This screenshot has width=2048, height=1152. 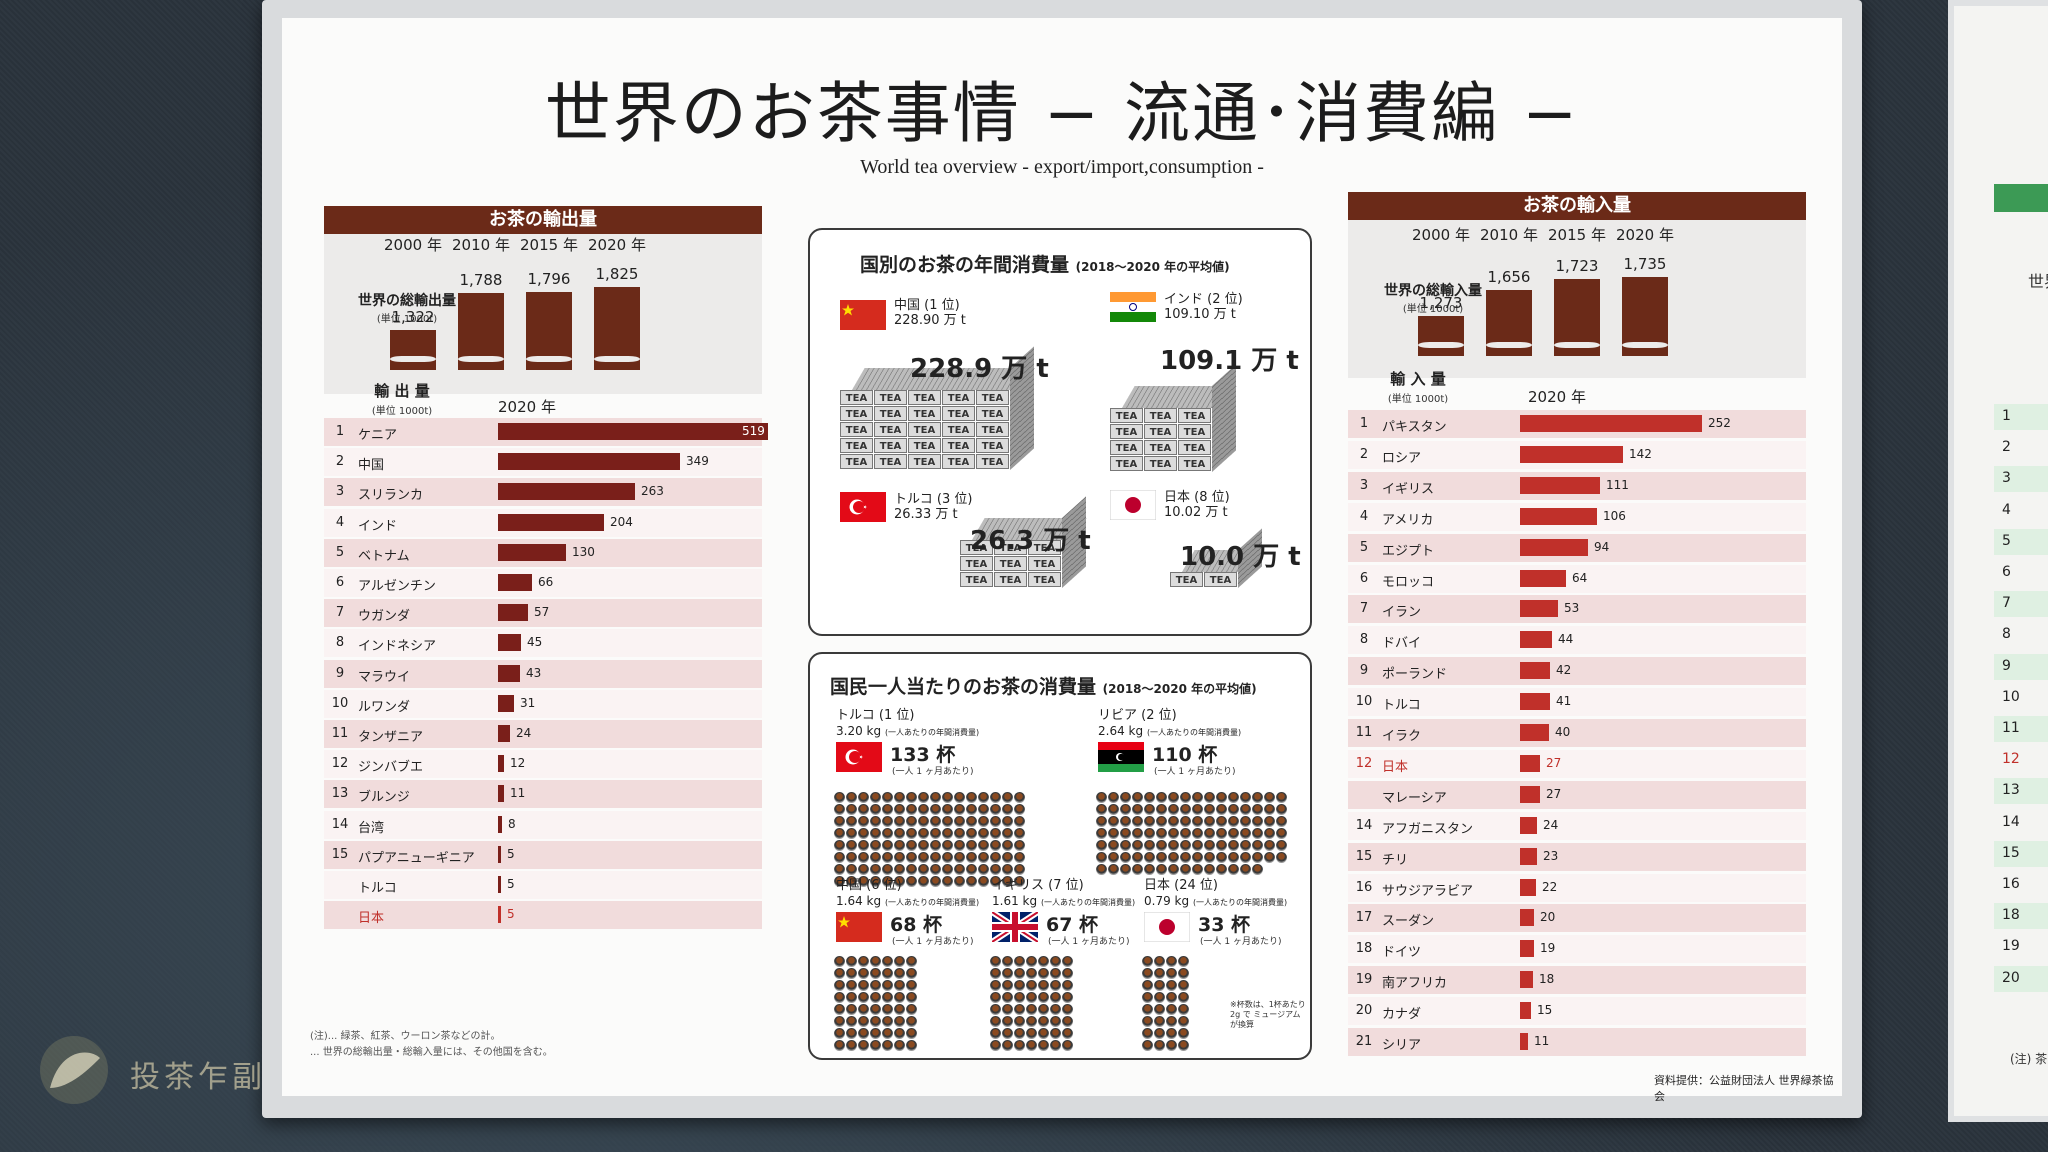 What do you see at coordinates (1414, 427) in the screenshot?
I see `row-country: パキスタン` at bounding box center [1414, 427].